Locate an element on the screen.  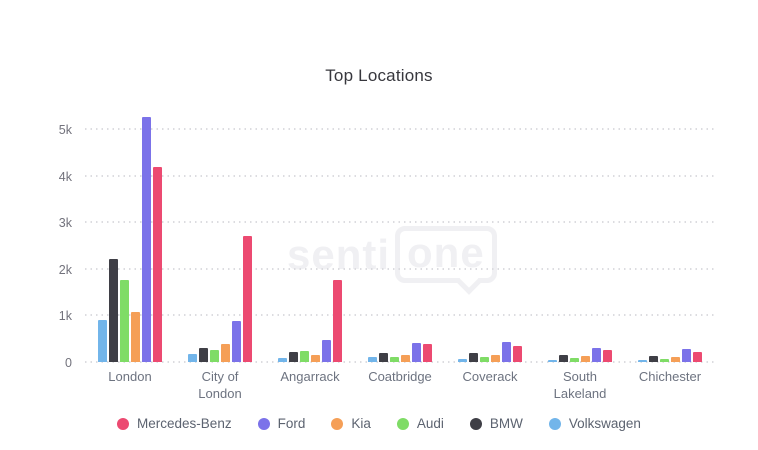
watermark-text-one: one is located at coordinates (446, 252).